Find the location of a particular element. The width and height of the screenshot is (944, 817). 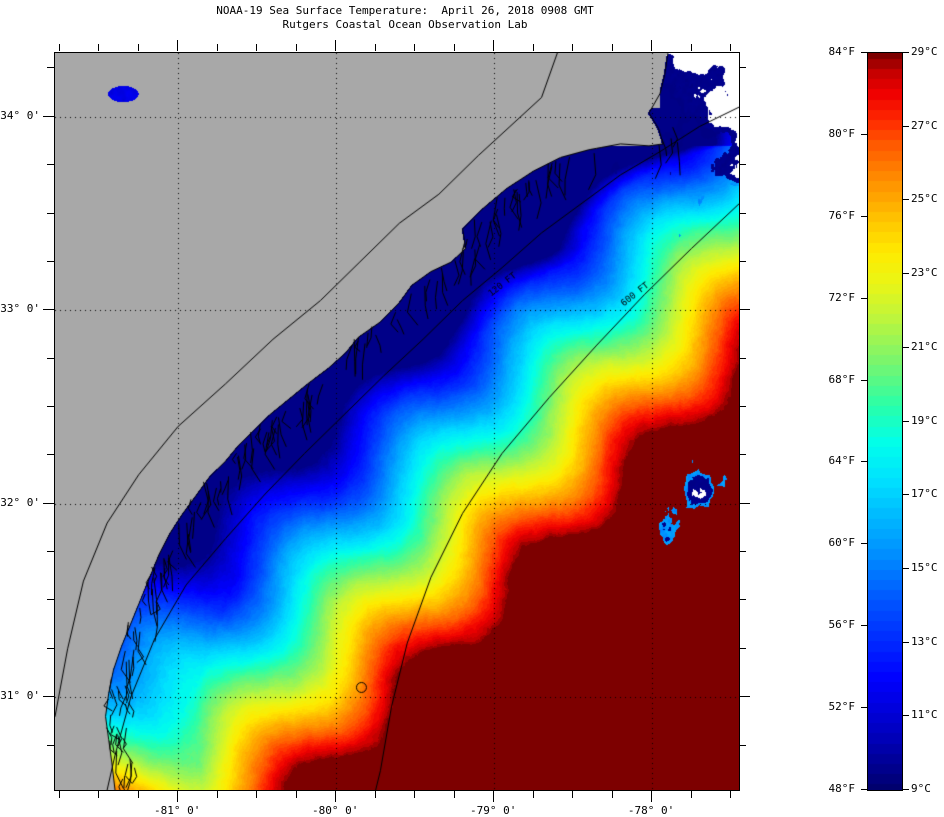

colorbar-label-f: 68°F is located at coordinates (842, 379).